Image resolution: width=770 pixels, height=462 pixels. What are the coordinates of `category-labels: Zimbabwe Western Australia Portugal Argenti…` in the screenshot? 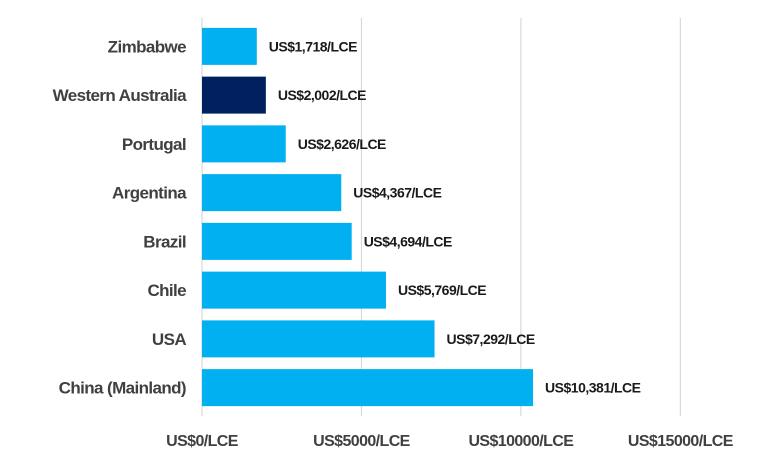 It's located at (120, 217).